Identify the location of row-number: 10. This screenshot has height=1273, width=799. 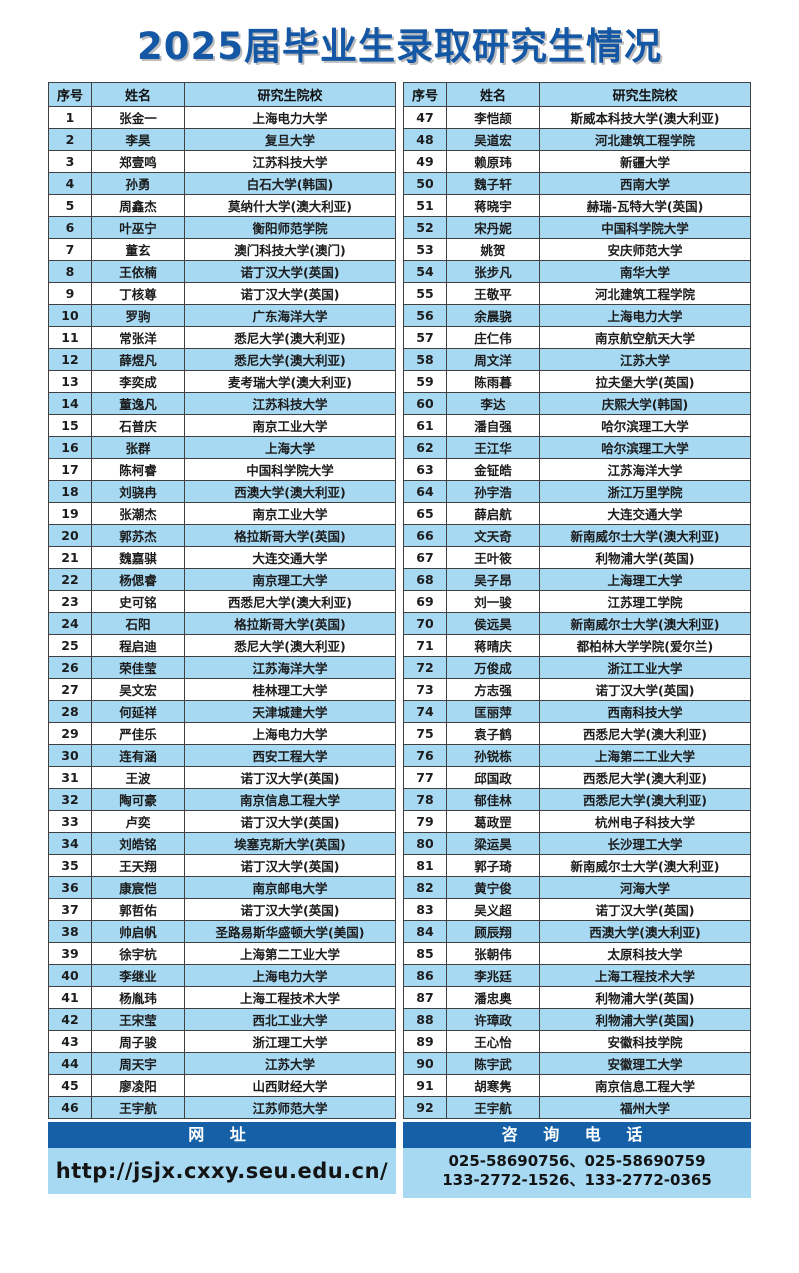
(70, 315).